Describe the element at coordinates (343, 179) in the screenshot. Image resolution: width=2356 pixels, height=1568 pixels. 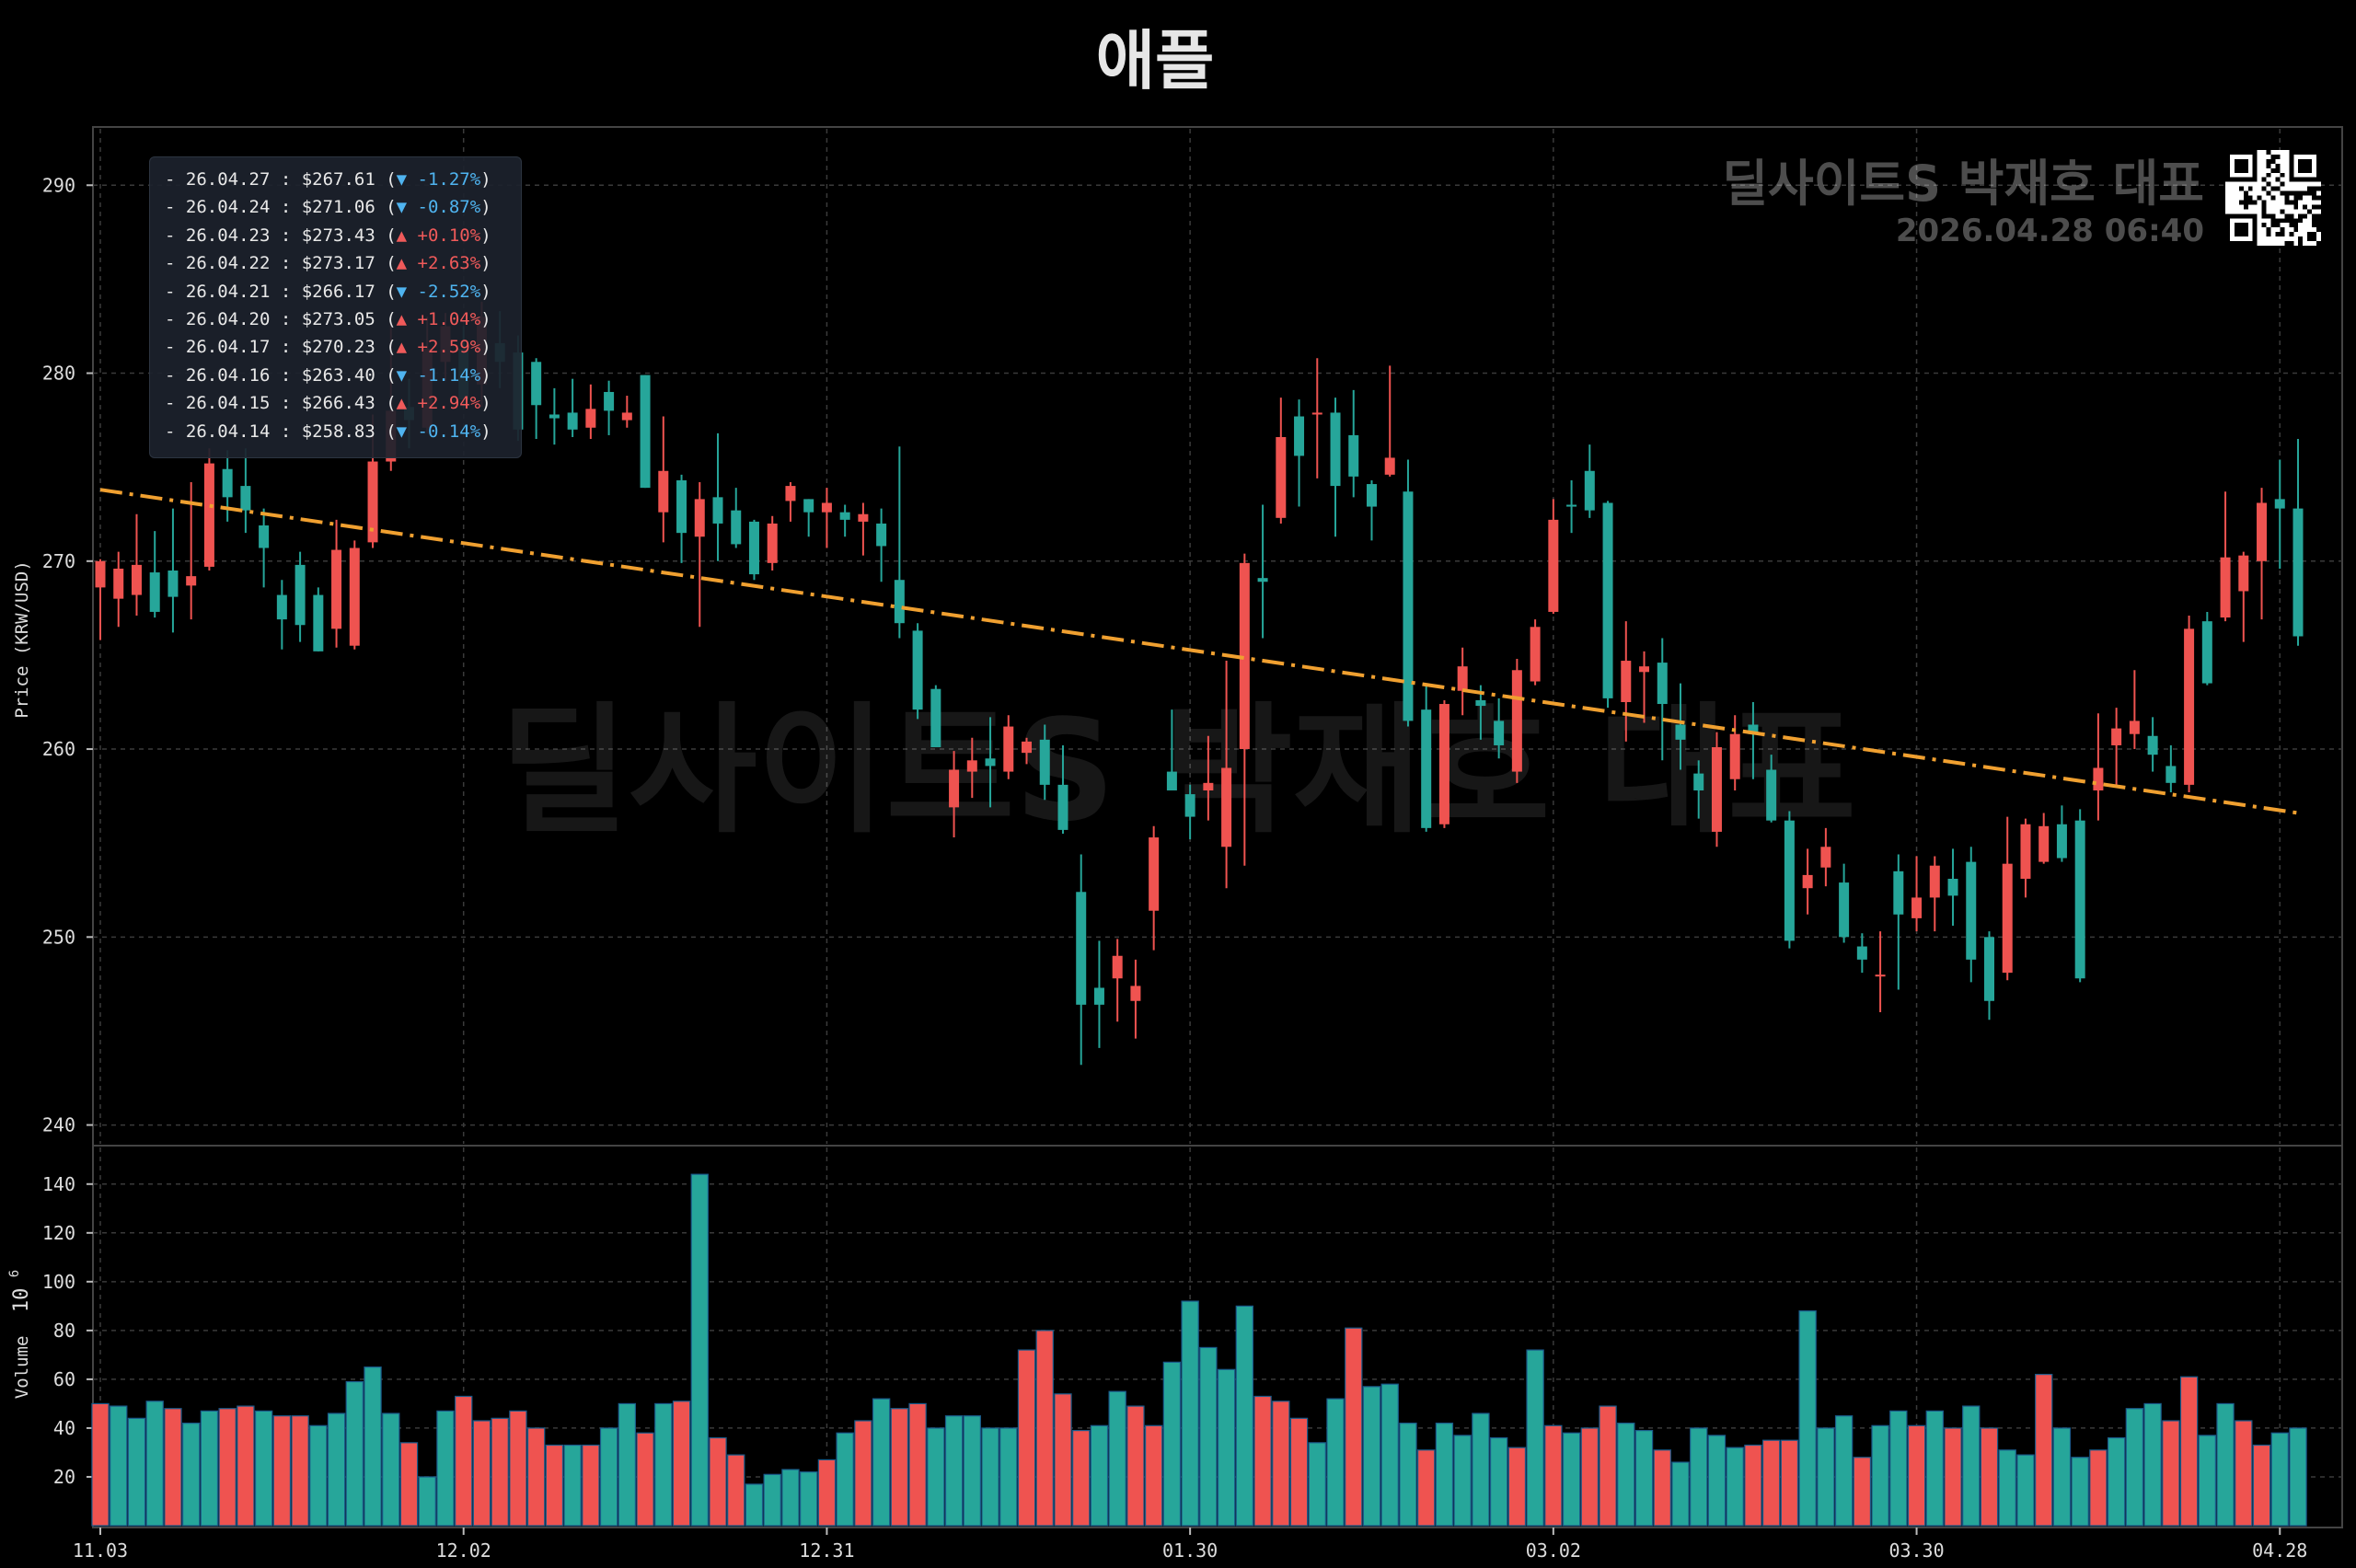
I see `legend-row: - 26.04.27 : $267.61 (▼ -1.27%)` at that location.